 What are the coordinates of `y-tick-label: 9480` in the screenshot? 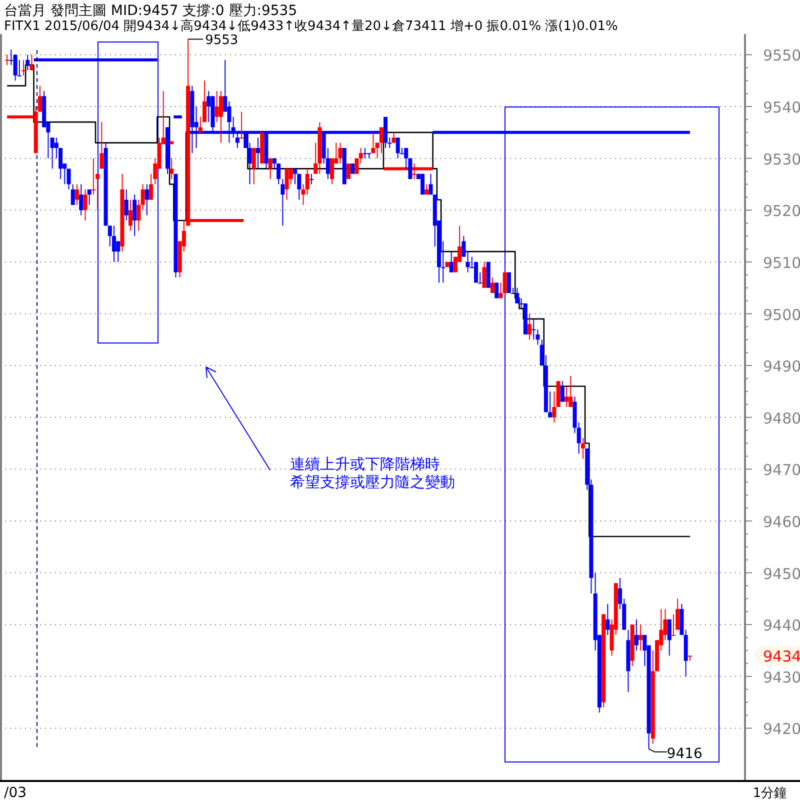 It's located at (781, 418).